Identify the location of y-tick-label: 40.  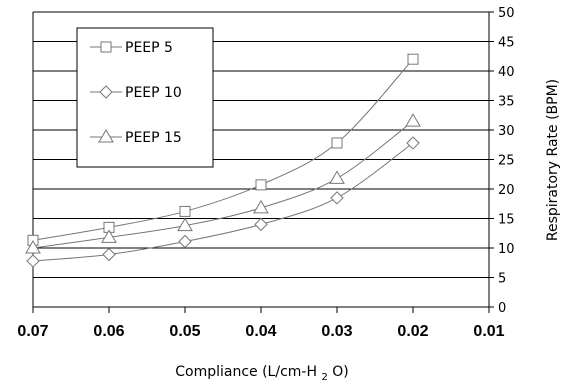
(506, 72).